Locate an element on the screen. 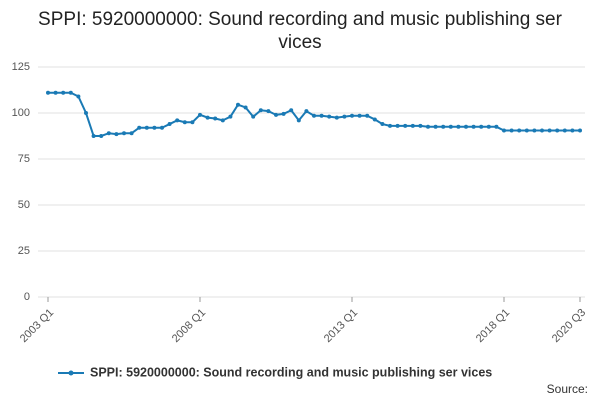  x-tick-label: 2013 Q1 is located at coordinates (341, 326).